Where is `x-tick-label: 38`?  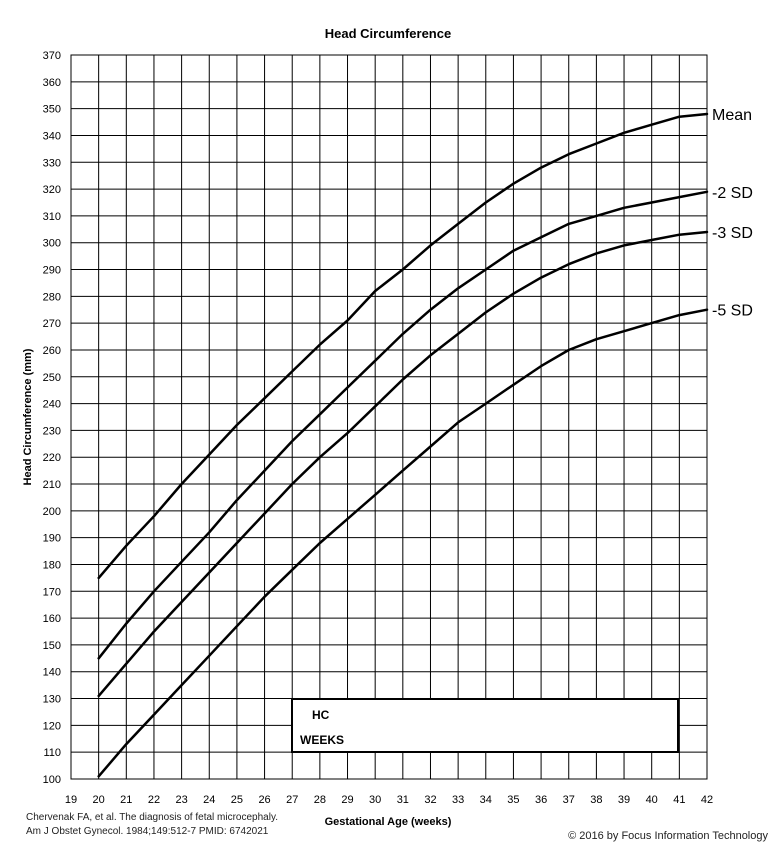 x-tick-label: 38 is located at coordinates (596, 800).